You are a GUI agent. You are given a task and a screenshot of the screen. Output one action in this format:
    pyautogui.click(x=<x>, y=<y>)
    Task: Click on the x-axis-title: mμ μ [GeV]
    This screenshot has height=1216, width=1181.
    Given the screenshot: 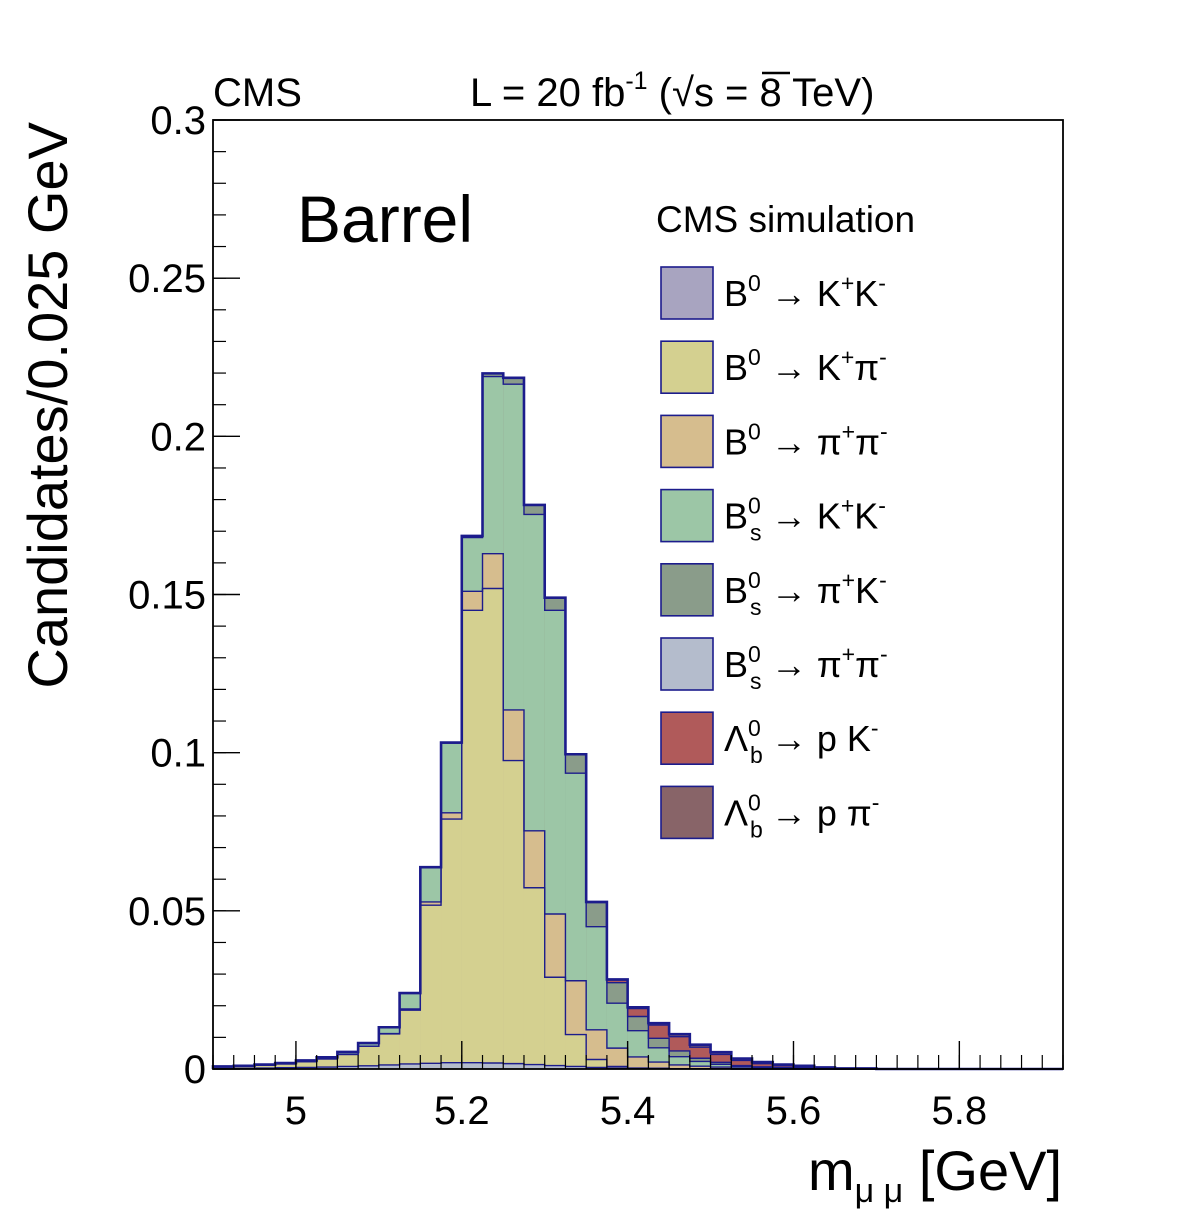 What is the action you would take?
    pyautogui.click(x=935, y=1174)
    